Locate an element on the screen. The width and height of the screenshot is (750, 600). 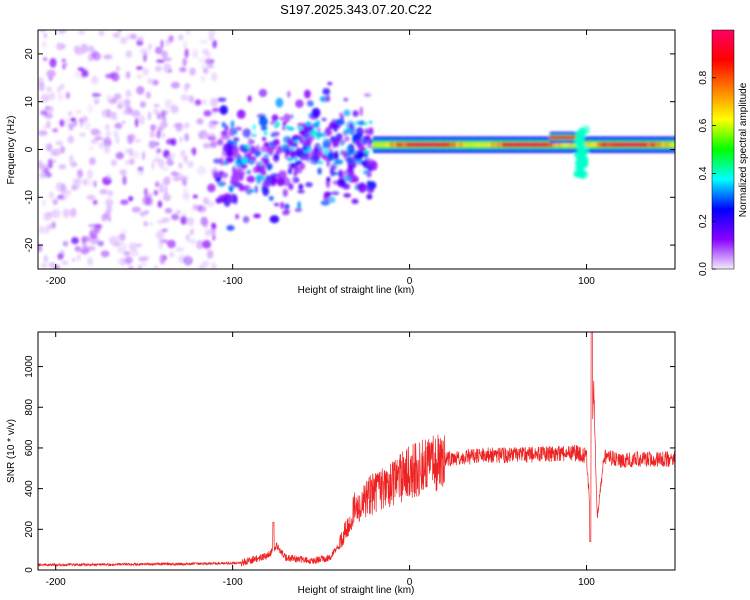
spectrogram-ytick-label: 0 is located at coordinates (29, 149).